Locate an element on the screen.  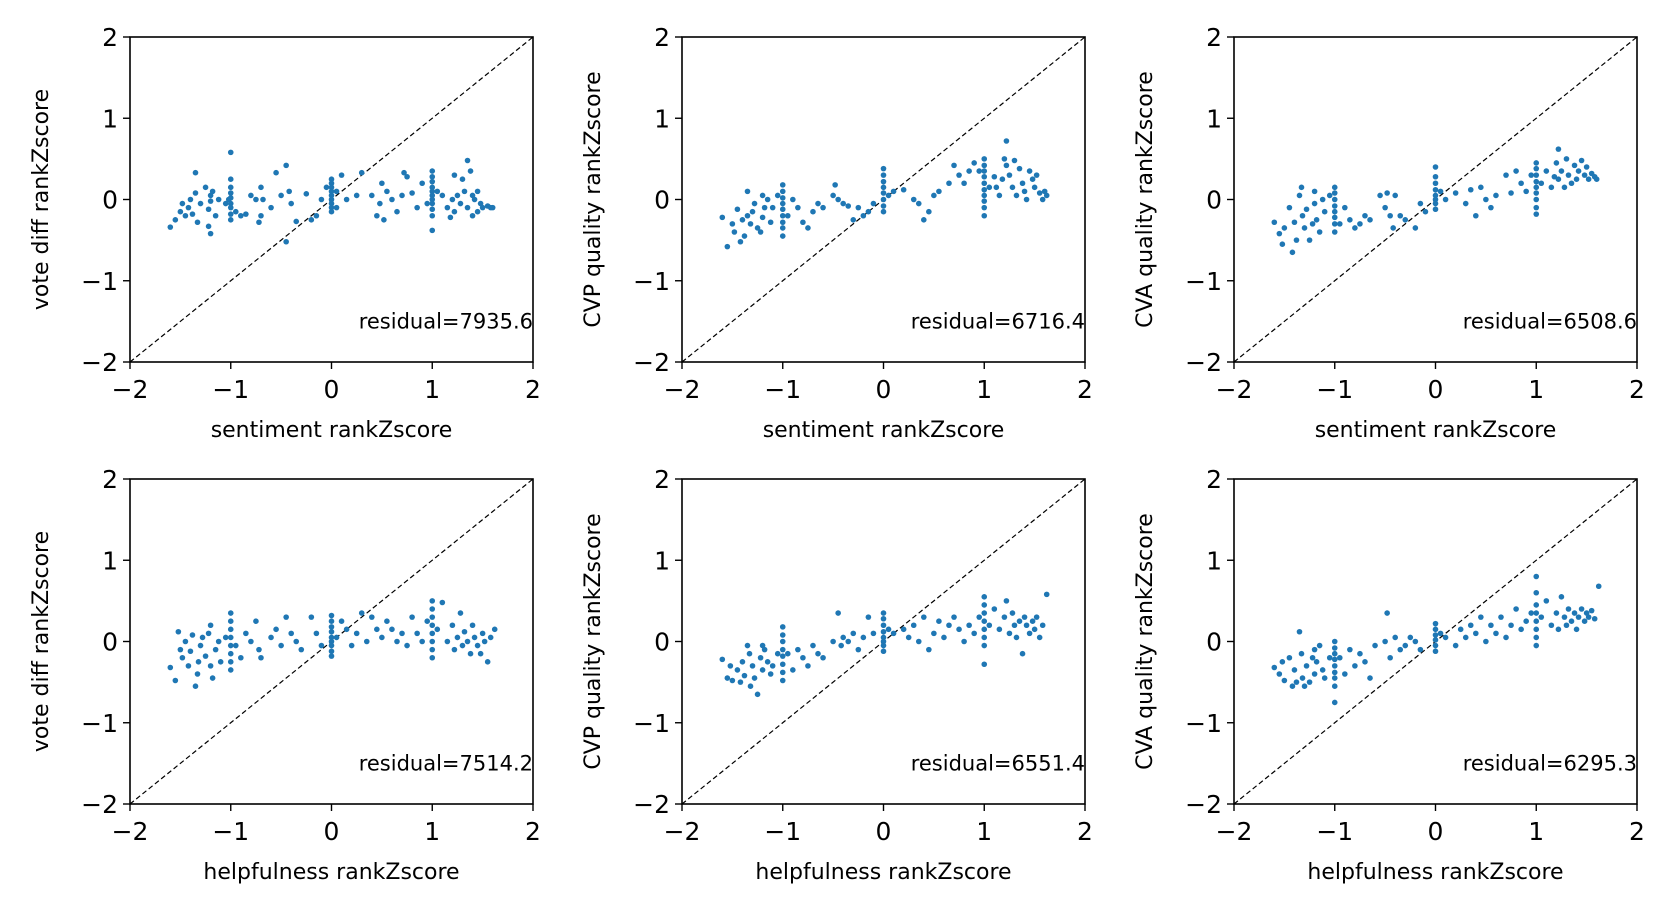
y-tick-label: 0 is located at coordinates (662, 642).